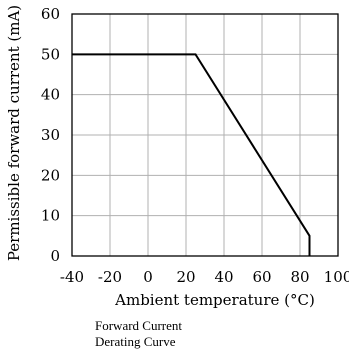 This screenshot has width=349, height=356. What do you see at coordinates (50, 54) in the screenshot?
I see `y-tick-label: 50` at bounding box center [50, 54].